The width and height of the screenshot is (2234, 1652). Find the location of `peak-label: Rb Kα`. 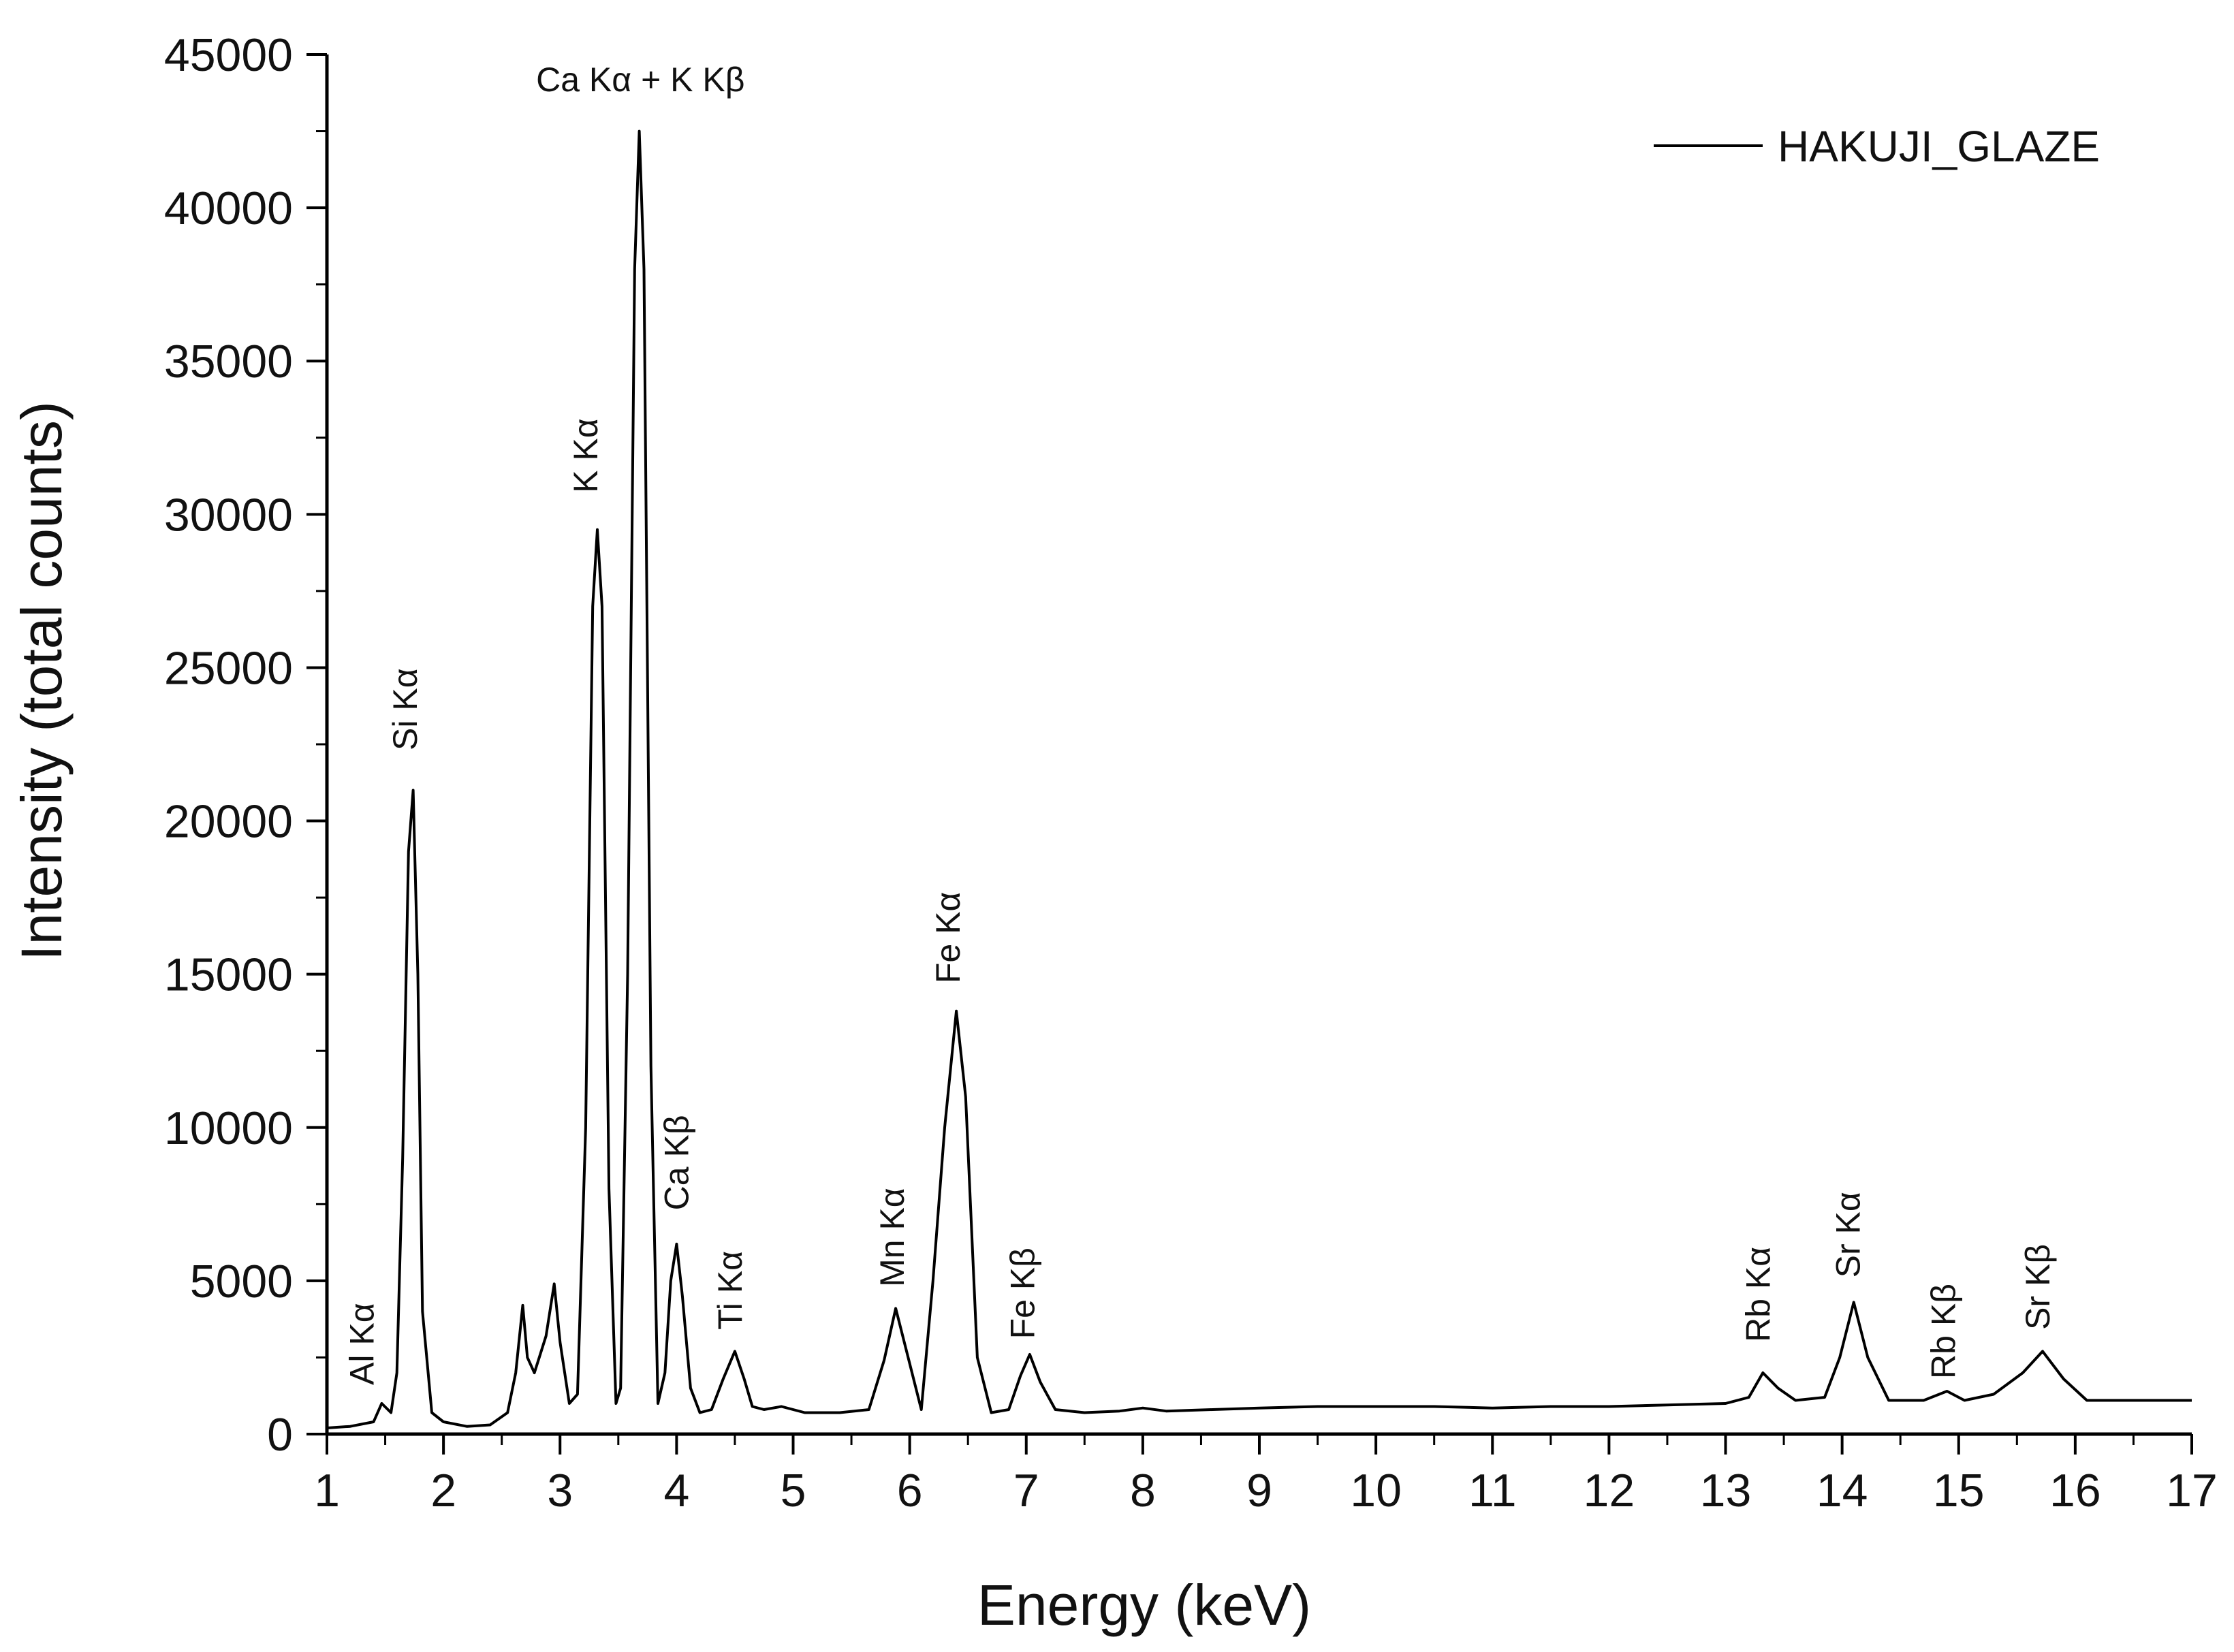

peak-label: Rb Kα is located at coordinates (1759, 1294).